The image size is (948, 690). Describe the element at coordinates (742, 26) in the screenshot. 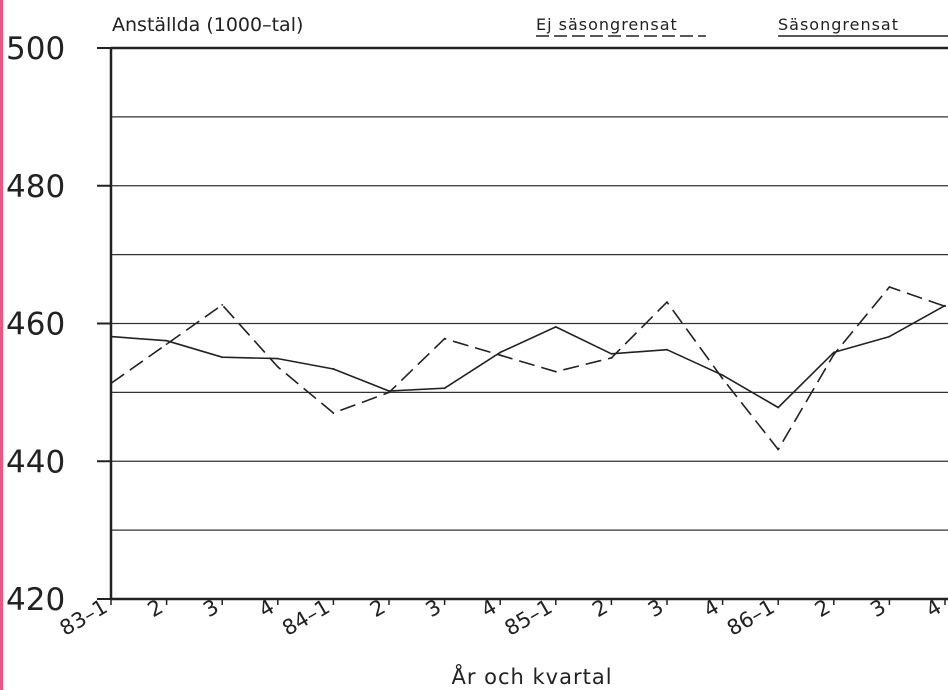

I see `legend: Ej säsongrensat Säsongrensat` at that location.